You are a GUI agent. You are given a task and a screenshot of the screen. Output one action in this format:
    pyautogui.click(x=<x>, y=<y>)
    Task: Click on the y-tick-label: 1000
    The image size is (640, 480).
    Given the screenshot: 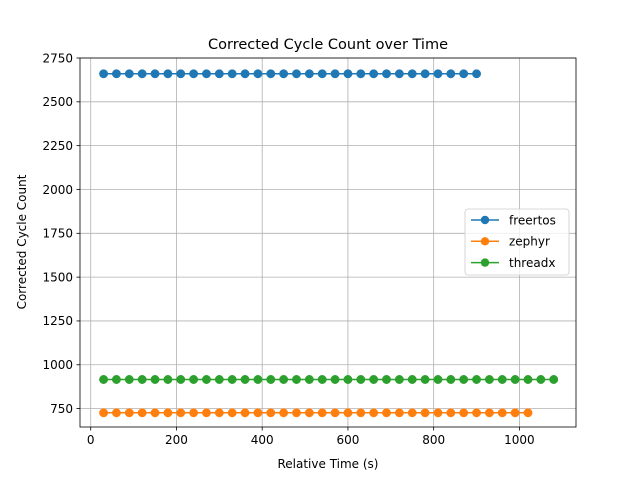 What is the action you would take?
    pyautogui.click(x=57, y=365)
    